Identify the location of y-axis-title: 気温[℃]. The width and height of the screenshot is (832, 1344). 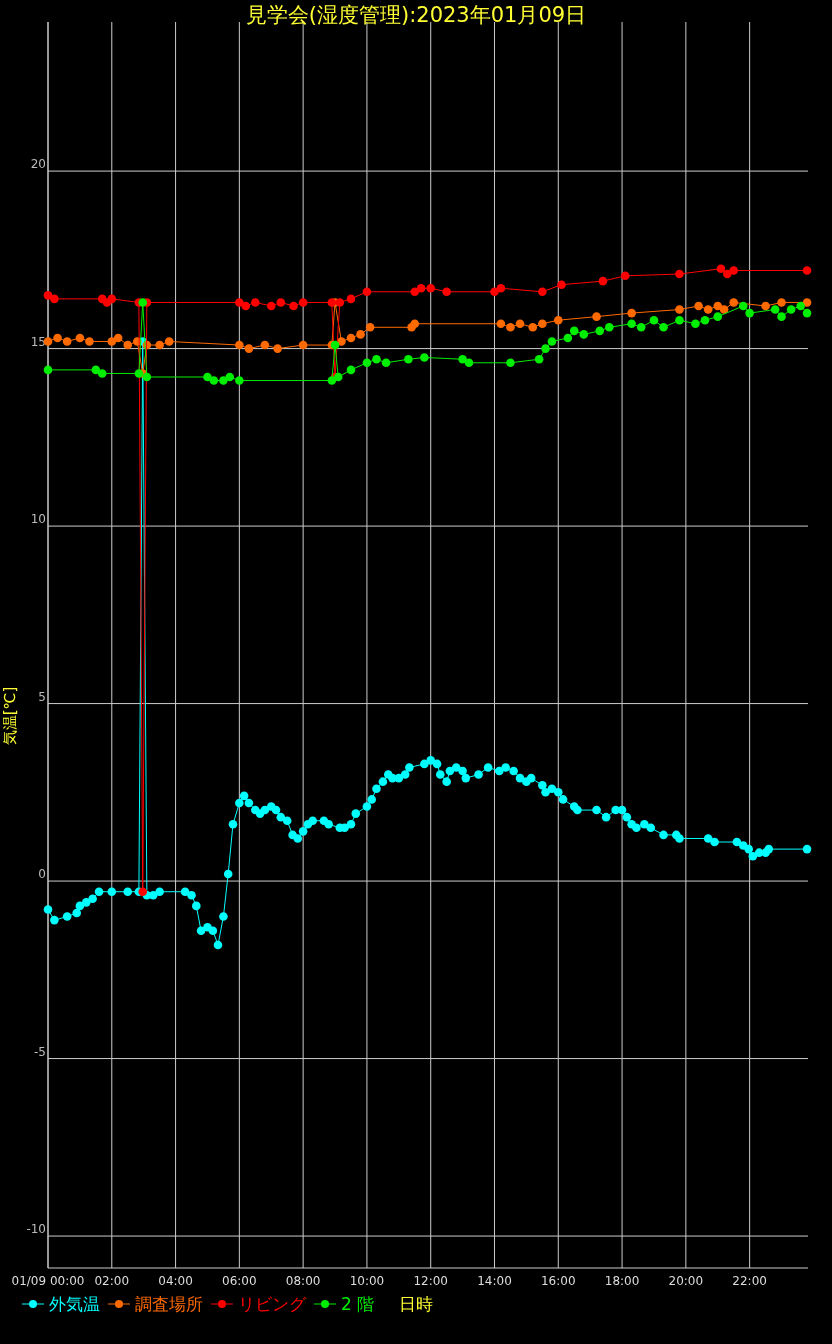
(10, 716).